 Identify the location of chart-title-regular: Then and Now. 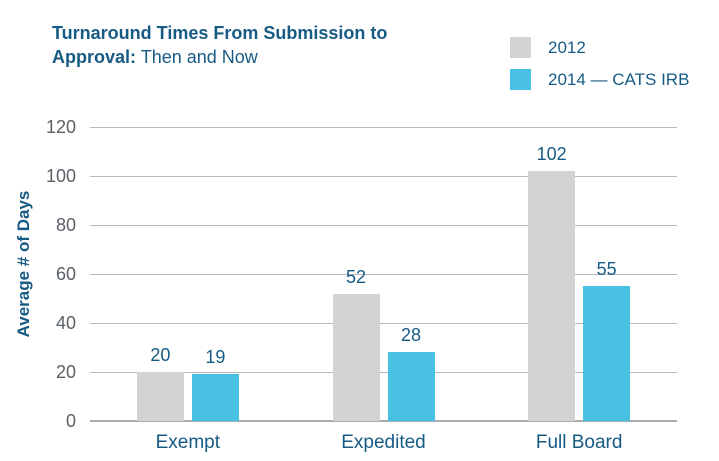
(199, 57).